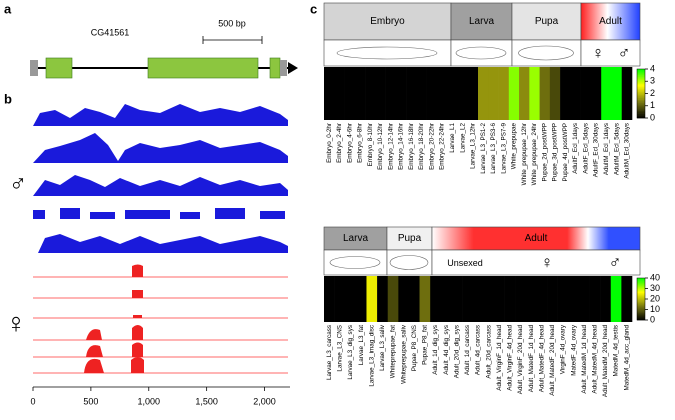 The width and height of the screenshot is (675, 420). What do you see at coordinates (627, 151) in the screenshot?
I see `column-label: AdultM_Ecl_30days` at bounding box center [627, 151].